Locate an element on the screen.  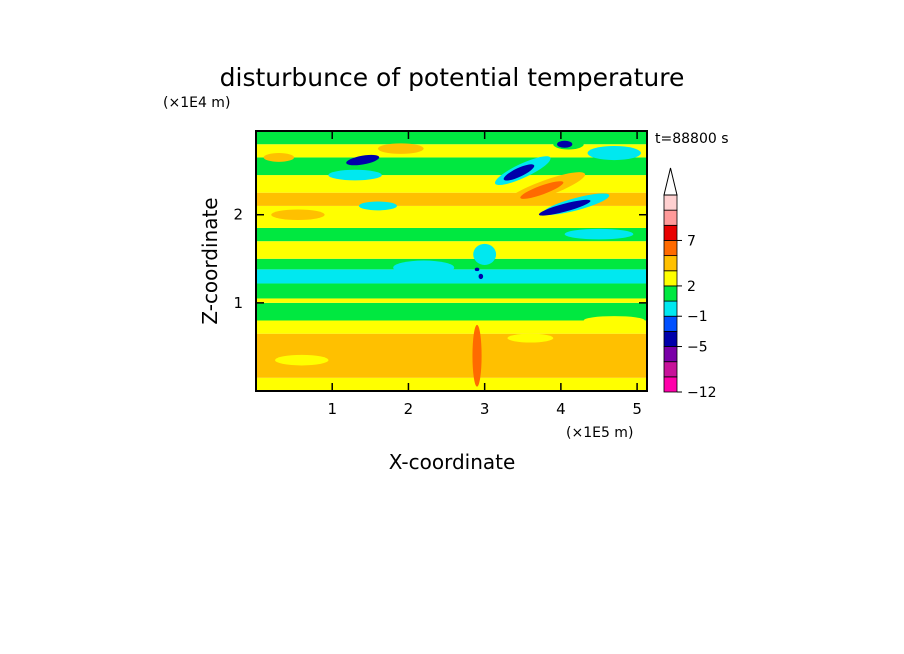
y-tick-label-1: 1 is located at coordinates (238, 303).